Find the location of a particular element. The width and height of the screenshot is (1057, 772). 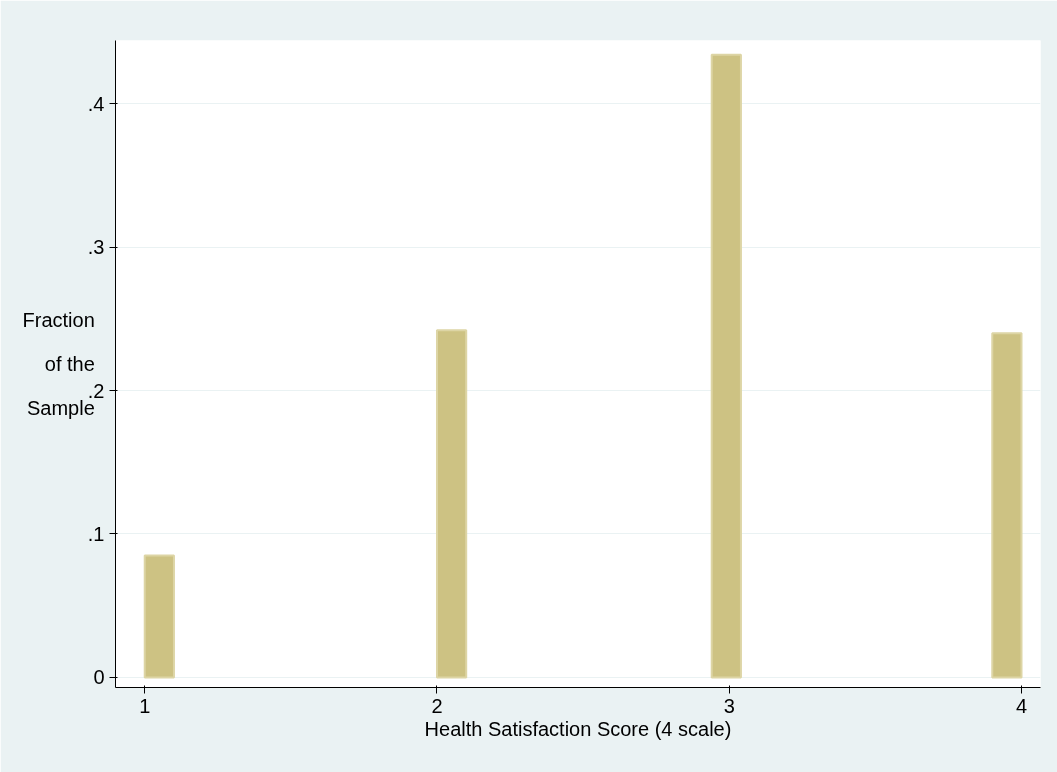

x-tick-label: 3 is located at coordinates (729, 705).